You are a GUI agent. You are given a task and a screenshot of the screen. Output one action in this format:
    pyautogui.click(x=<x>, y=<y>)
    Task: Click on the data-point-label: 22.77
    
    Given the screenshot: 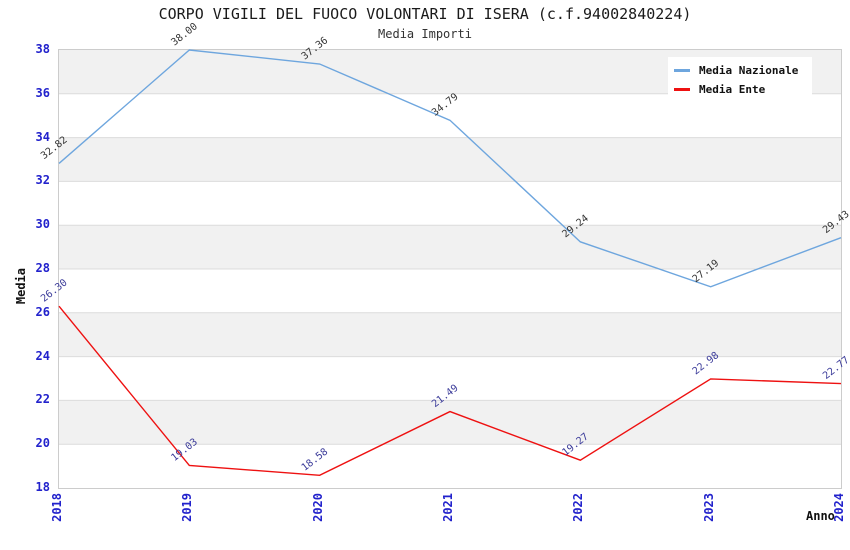 What is the action you would take?
    pyautogui.click(x=835, y=368)
    